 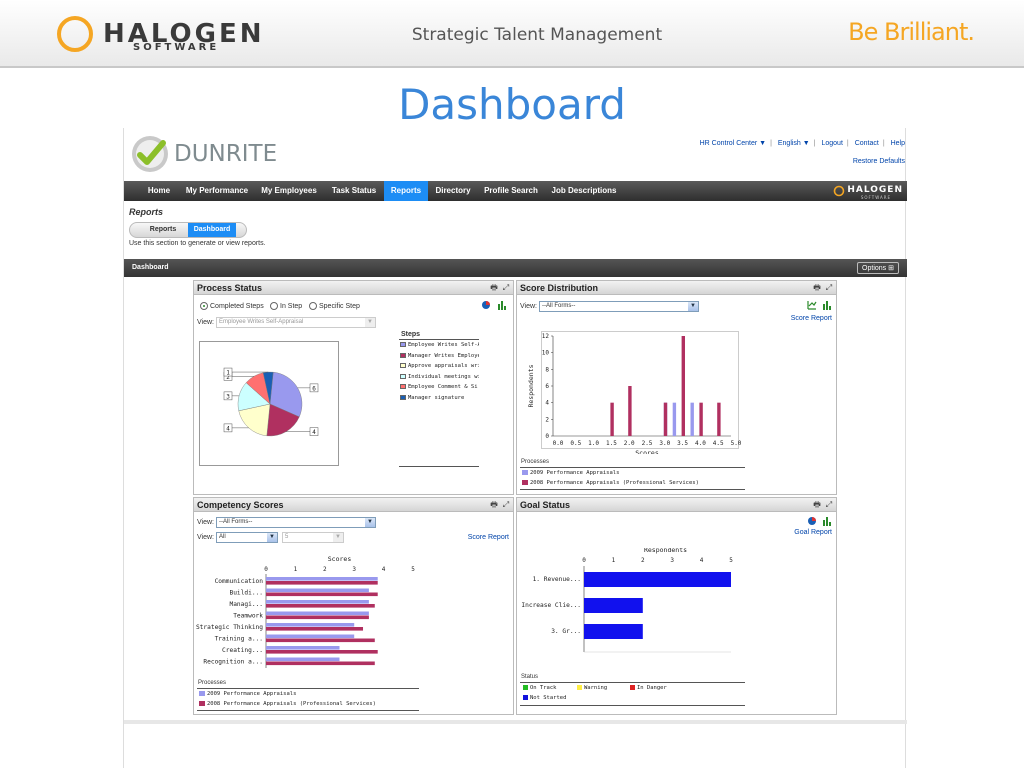 What do you see at coordinates (547, 386) in the screenshot?
I see `y-tick-label: 6` at bounding box center [547, 386].